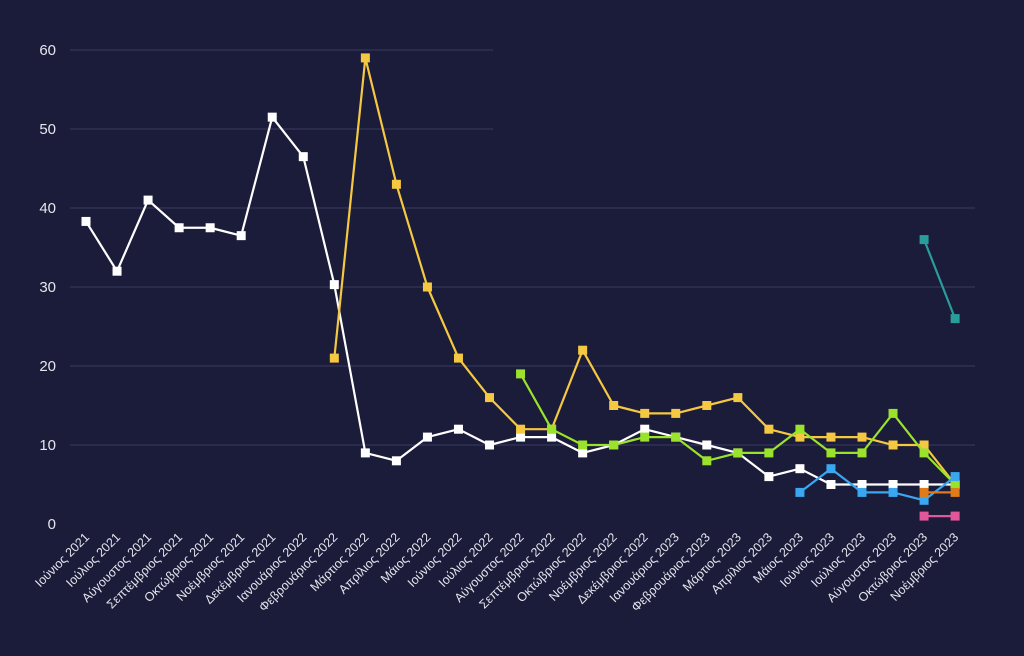 The height and width of the screenshot is (656, 1024). What do you see at coordinates (47, 50) in the screenshot?
I see `y-tick-label: 60` at bounding box center [47, 50].